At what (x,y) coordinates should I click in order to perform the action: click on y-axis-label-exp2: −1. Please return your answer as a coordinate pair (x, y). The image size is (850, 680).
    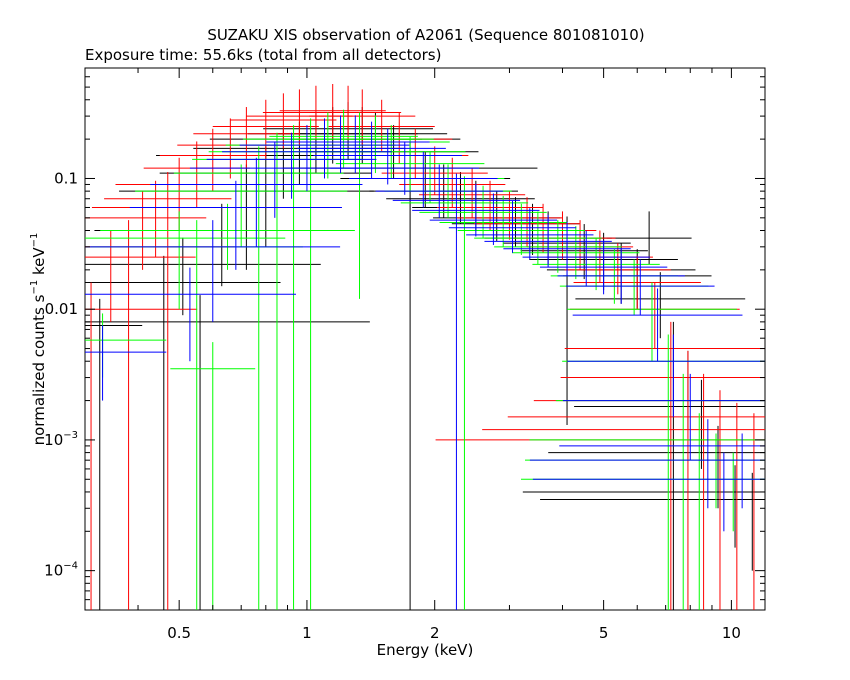
    Looking at the image, I should click on (34, 240).